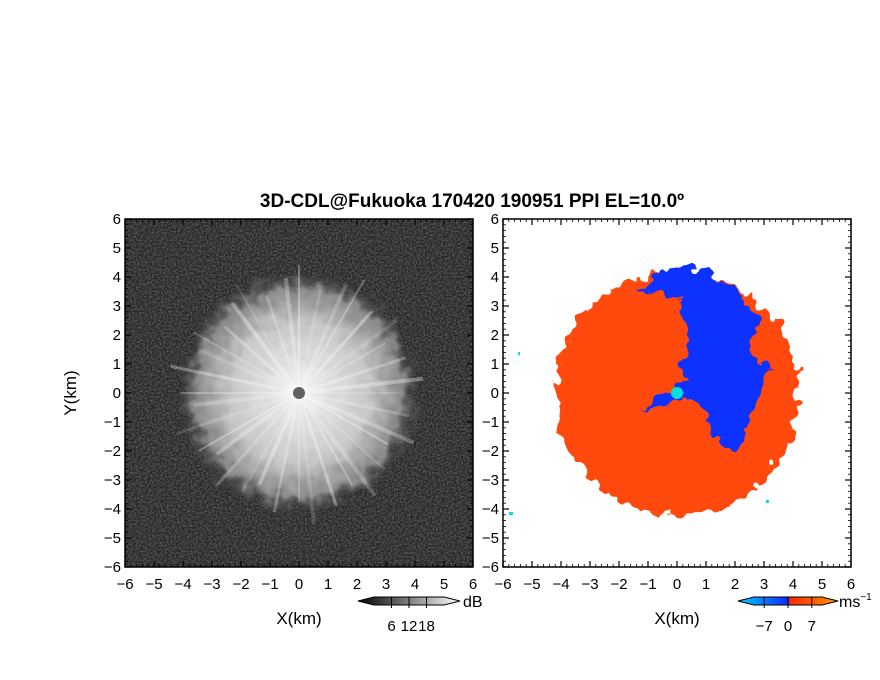  I want to click on y-tick-label: −4, so click(112, 509).